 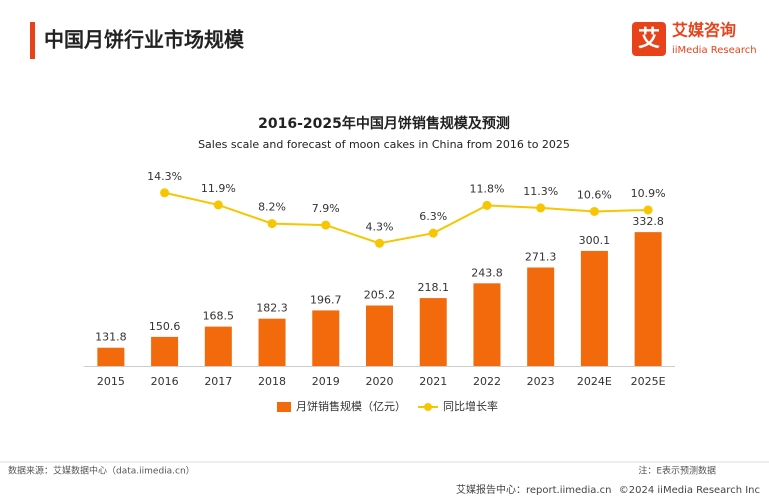 I want to click on page-title: 中国月饼行业市场规模, so click(x=144, y=40).